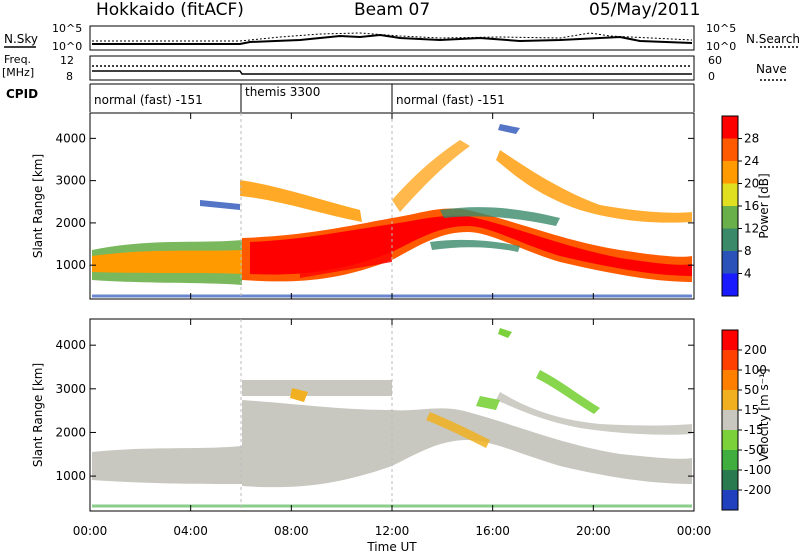 Image resolution: width=800 pixels, height=558 pixels. Describe the element at coordinates (291, 531) in the screenshot. I see `x-tick-label: 08:00` at that location.